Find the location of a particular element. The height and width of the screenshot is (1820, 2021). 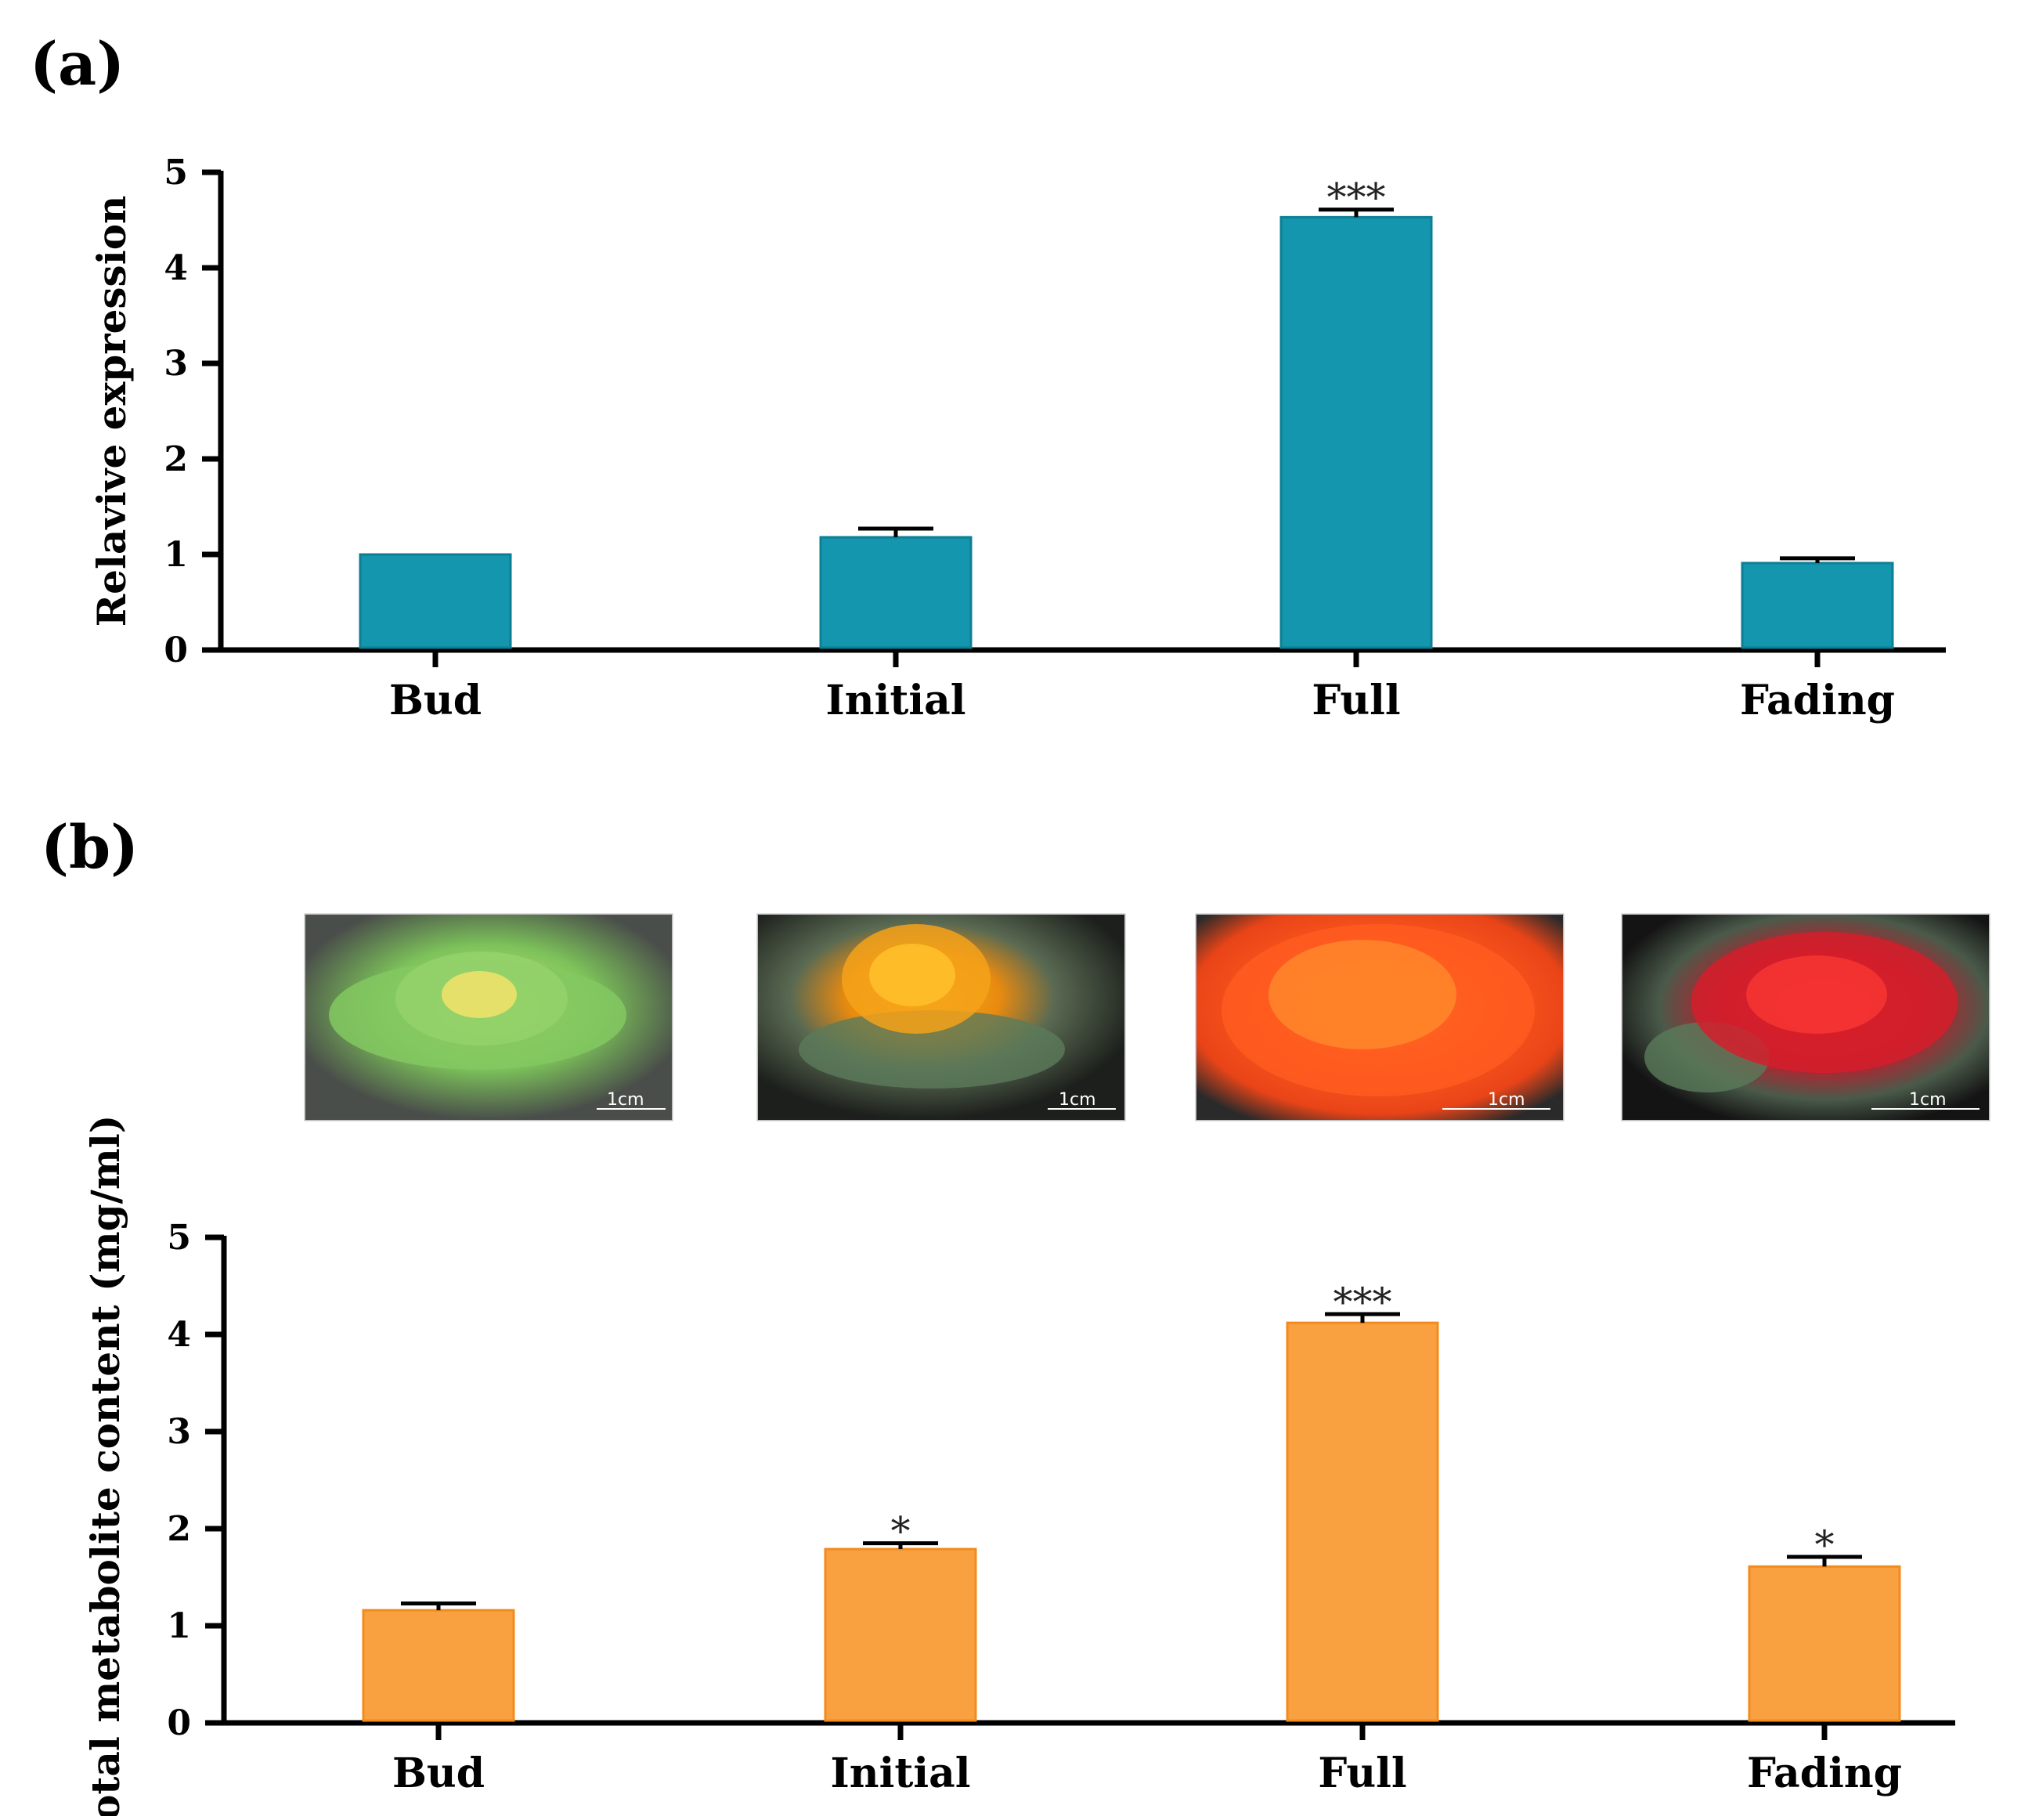

panel-b-label: (b) is located at coordinates (90, 847).